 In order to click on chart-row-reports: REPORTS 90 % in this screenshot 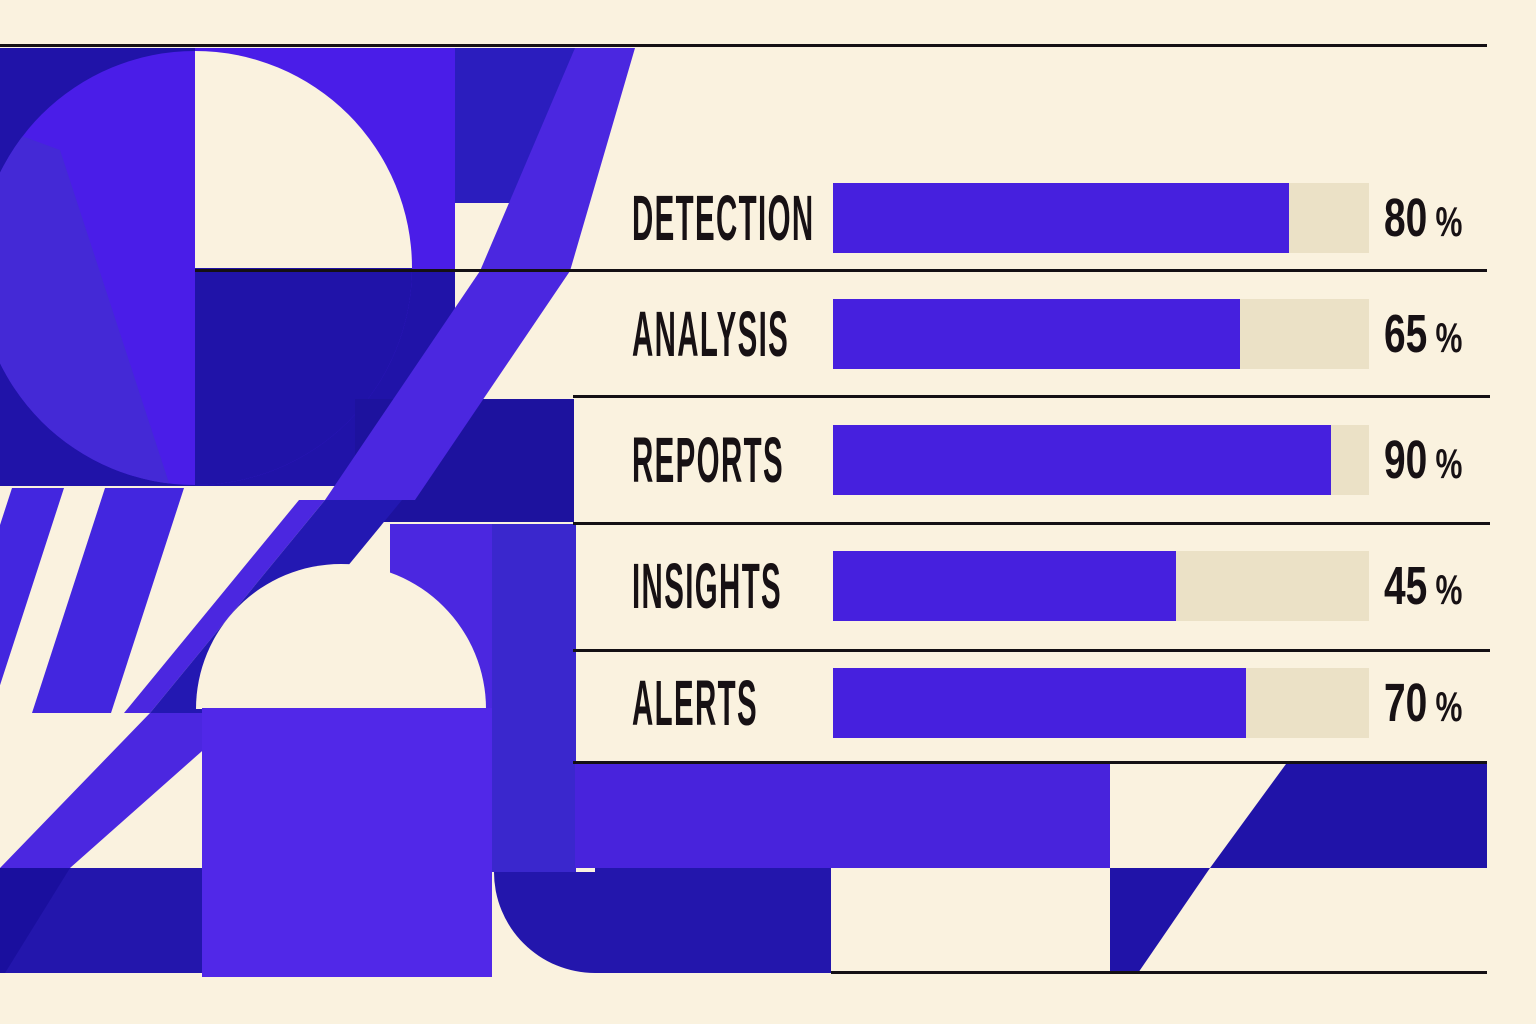, I will do `click(768, 460)`.